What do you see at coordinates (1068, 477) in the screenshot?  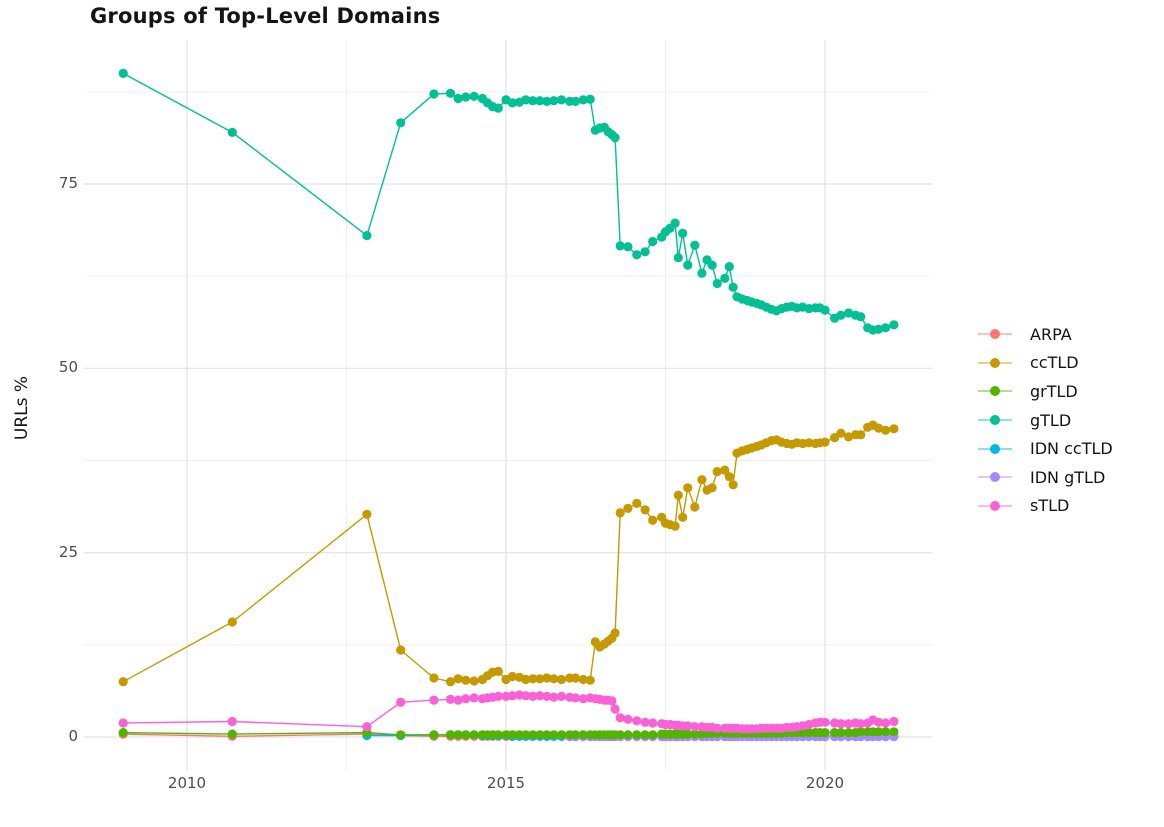 I see `legend-label: IDN gTLD` at bounding box center [1068, 477].